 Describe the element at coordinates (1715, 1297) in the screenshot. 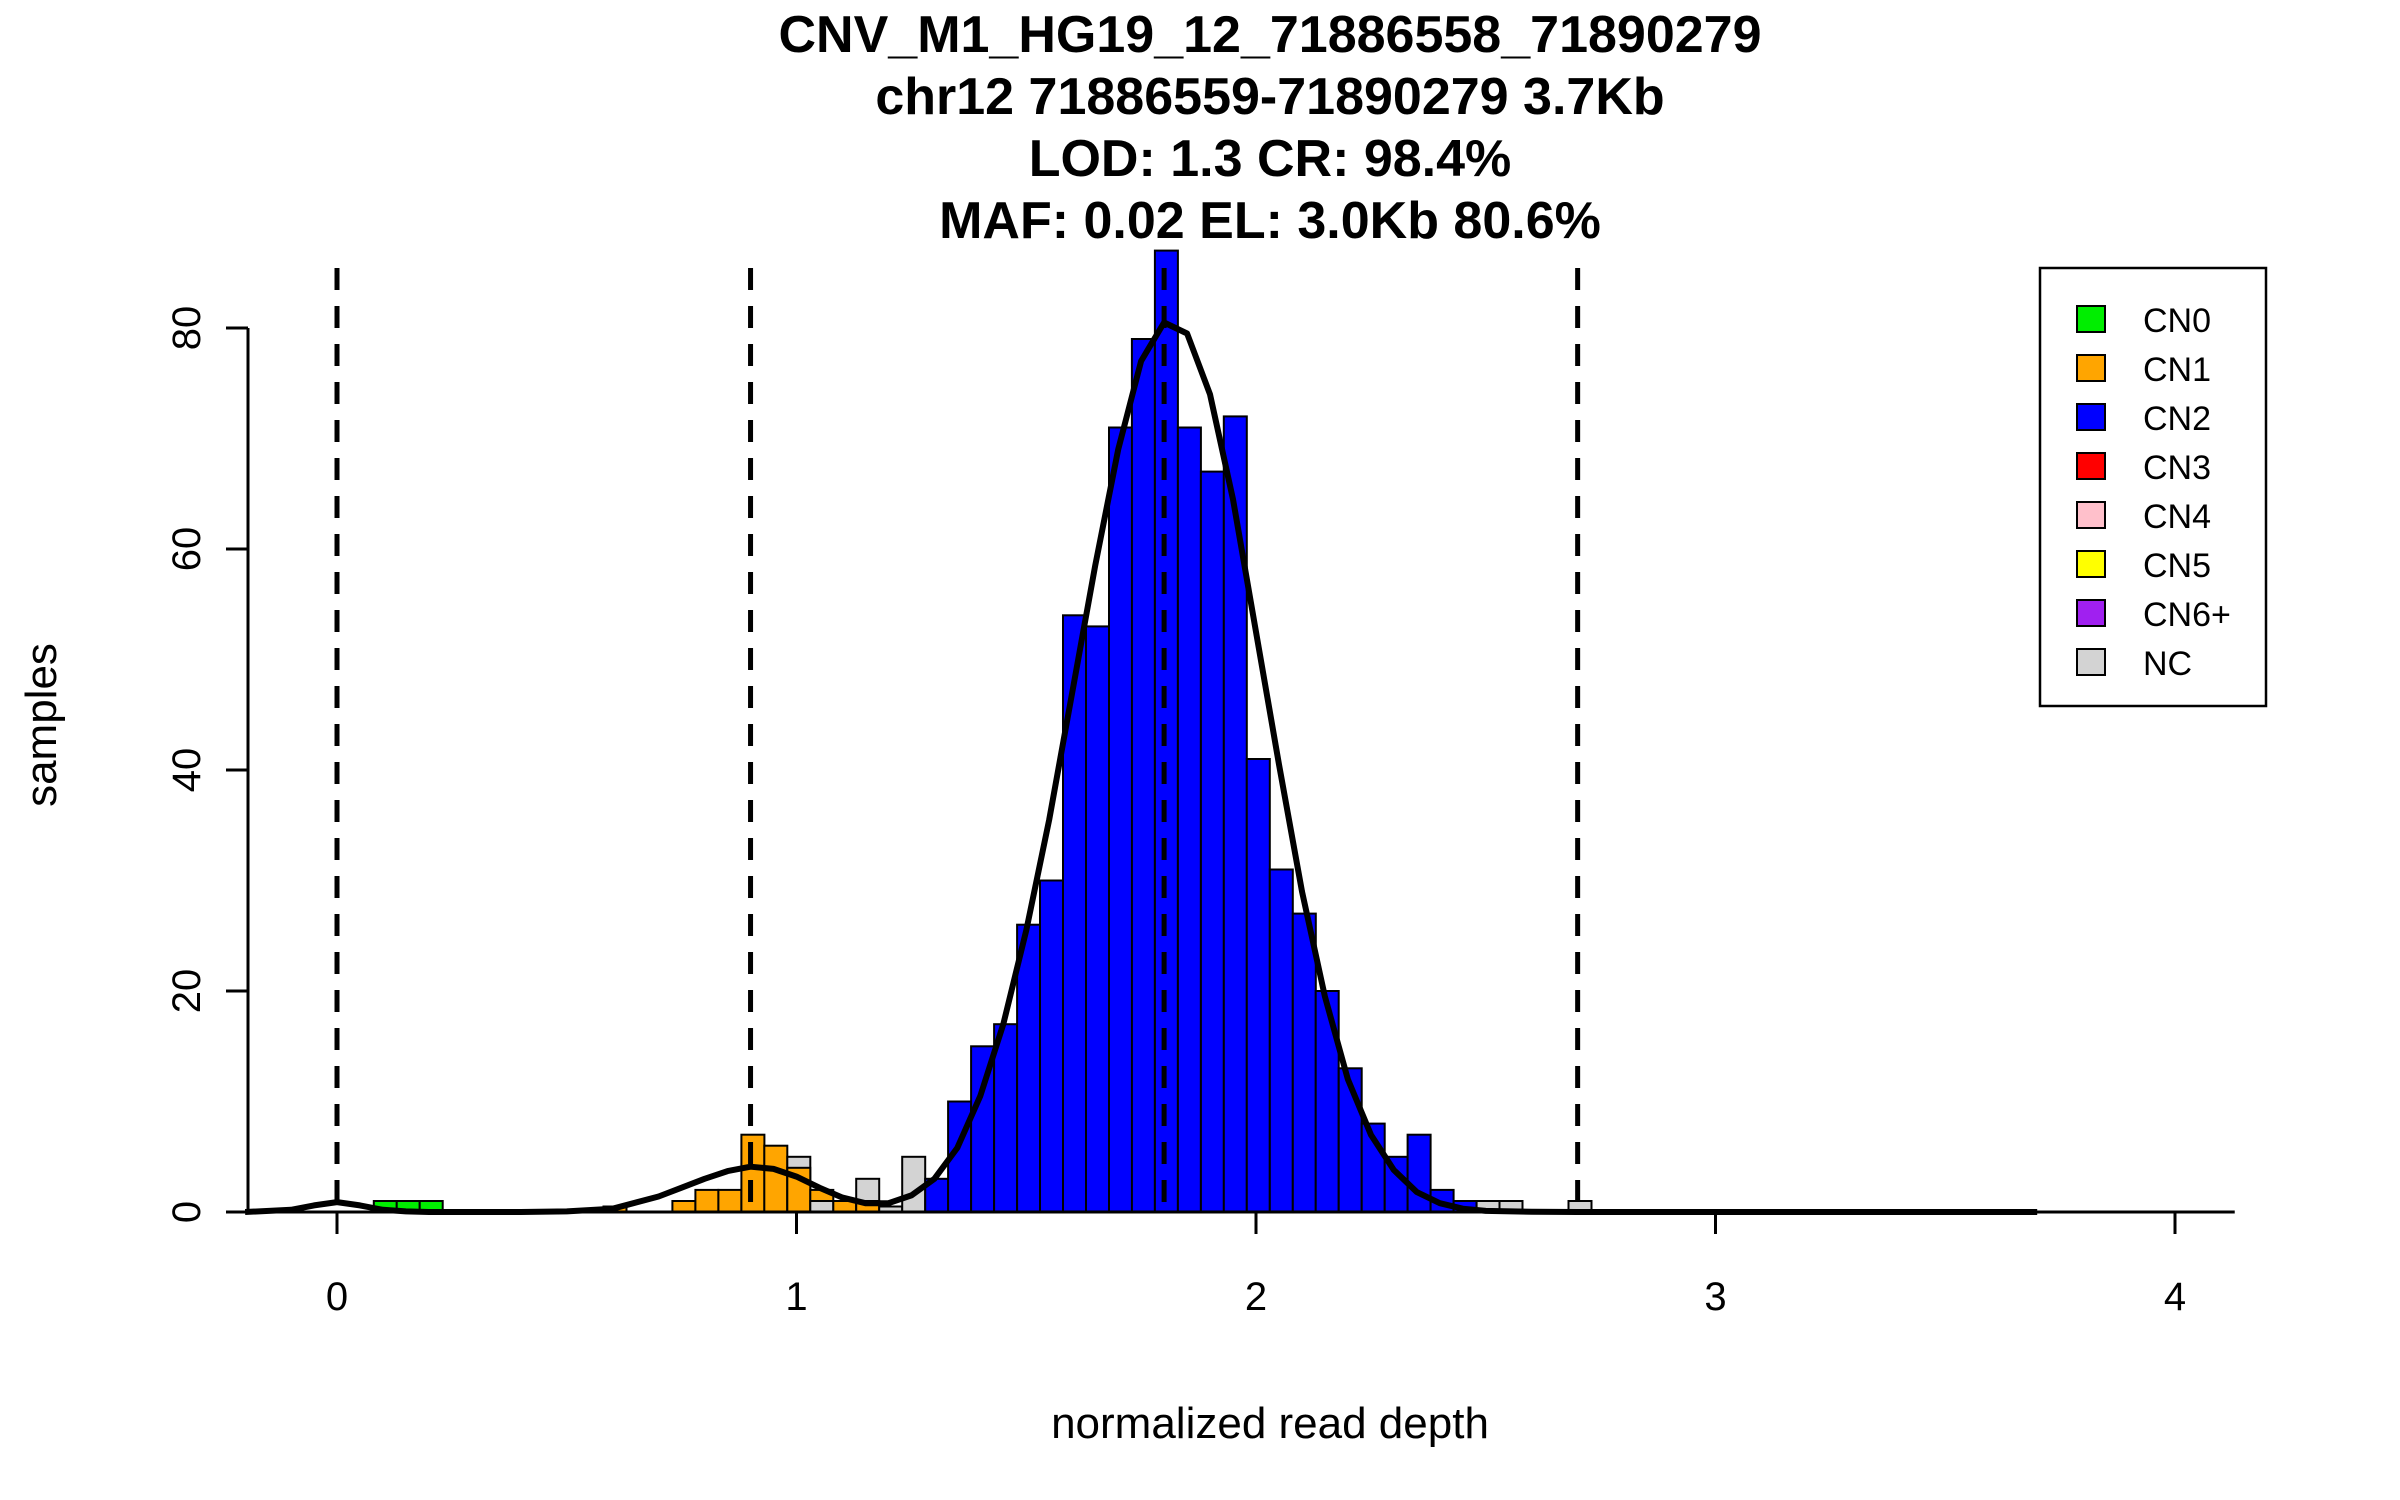

I see `x-tick-label-3: 3` at that location.